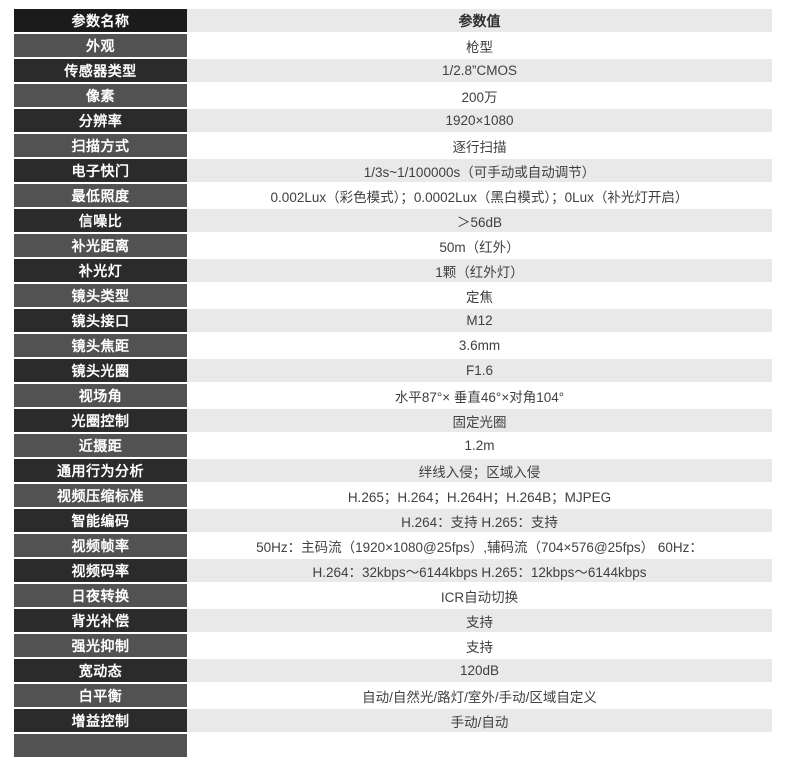  Describe the element at coordinates (479, 595) in the screenshot. I see `param-value-cell: ICR自动切换` at that location.